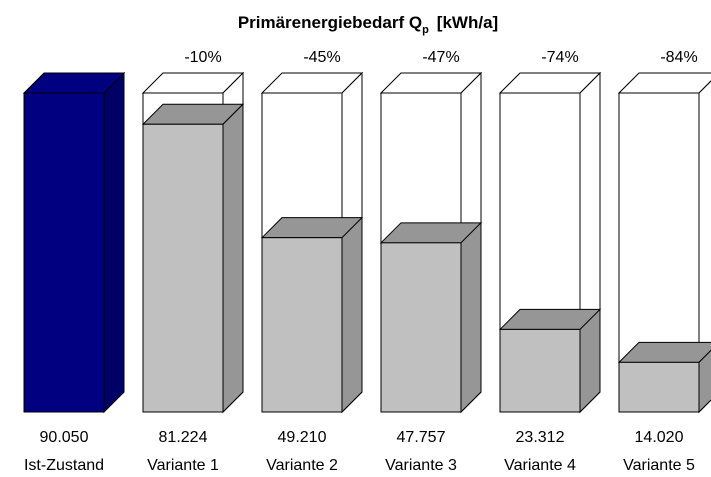 The image size is (711, 477). Describe the element at coordinates (440, 57) in the screenshot. I see `change-label-variante-3: -47%` at that location.